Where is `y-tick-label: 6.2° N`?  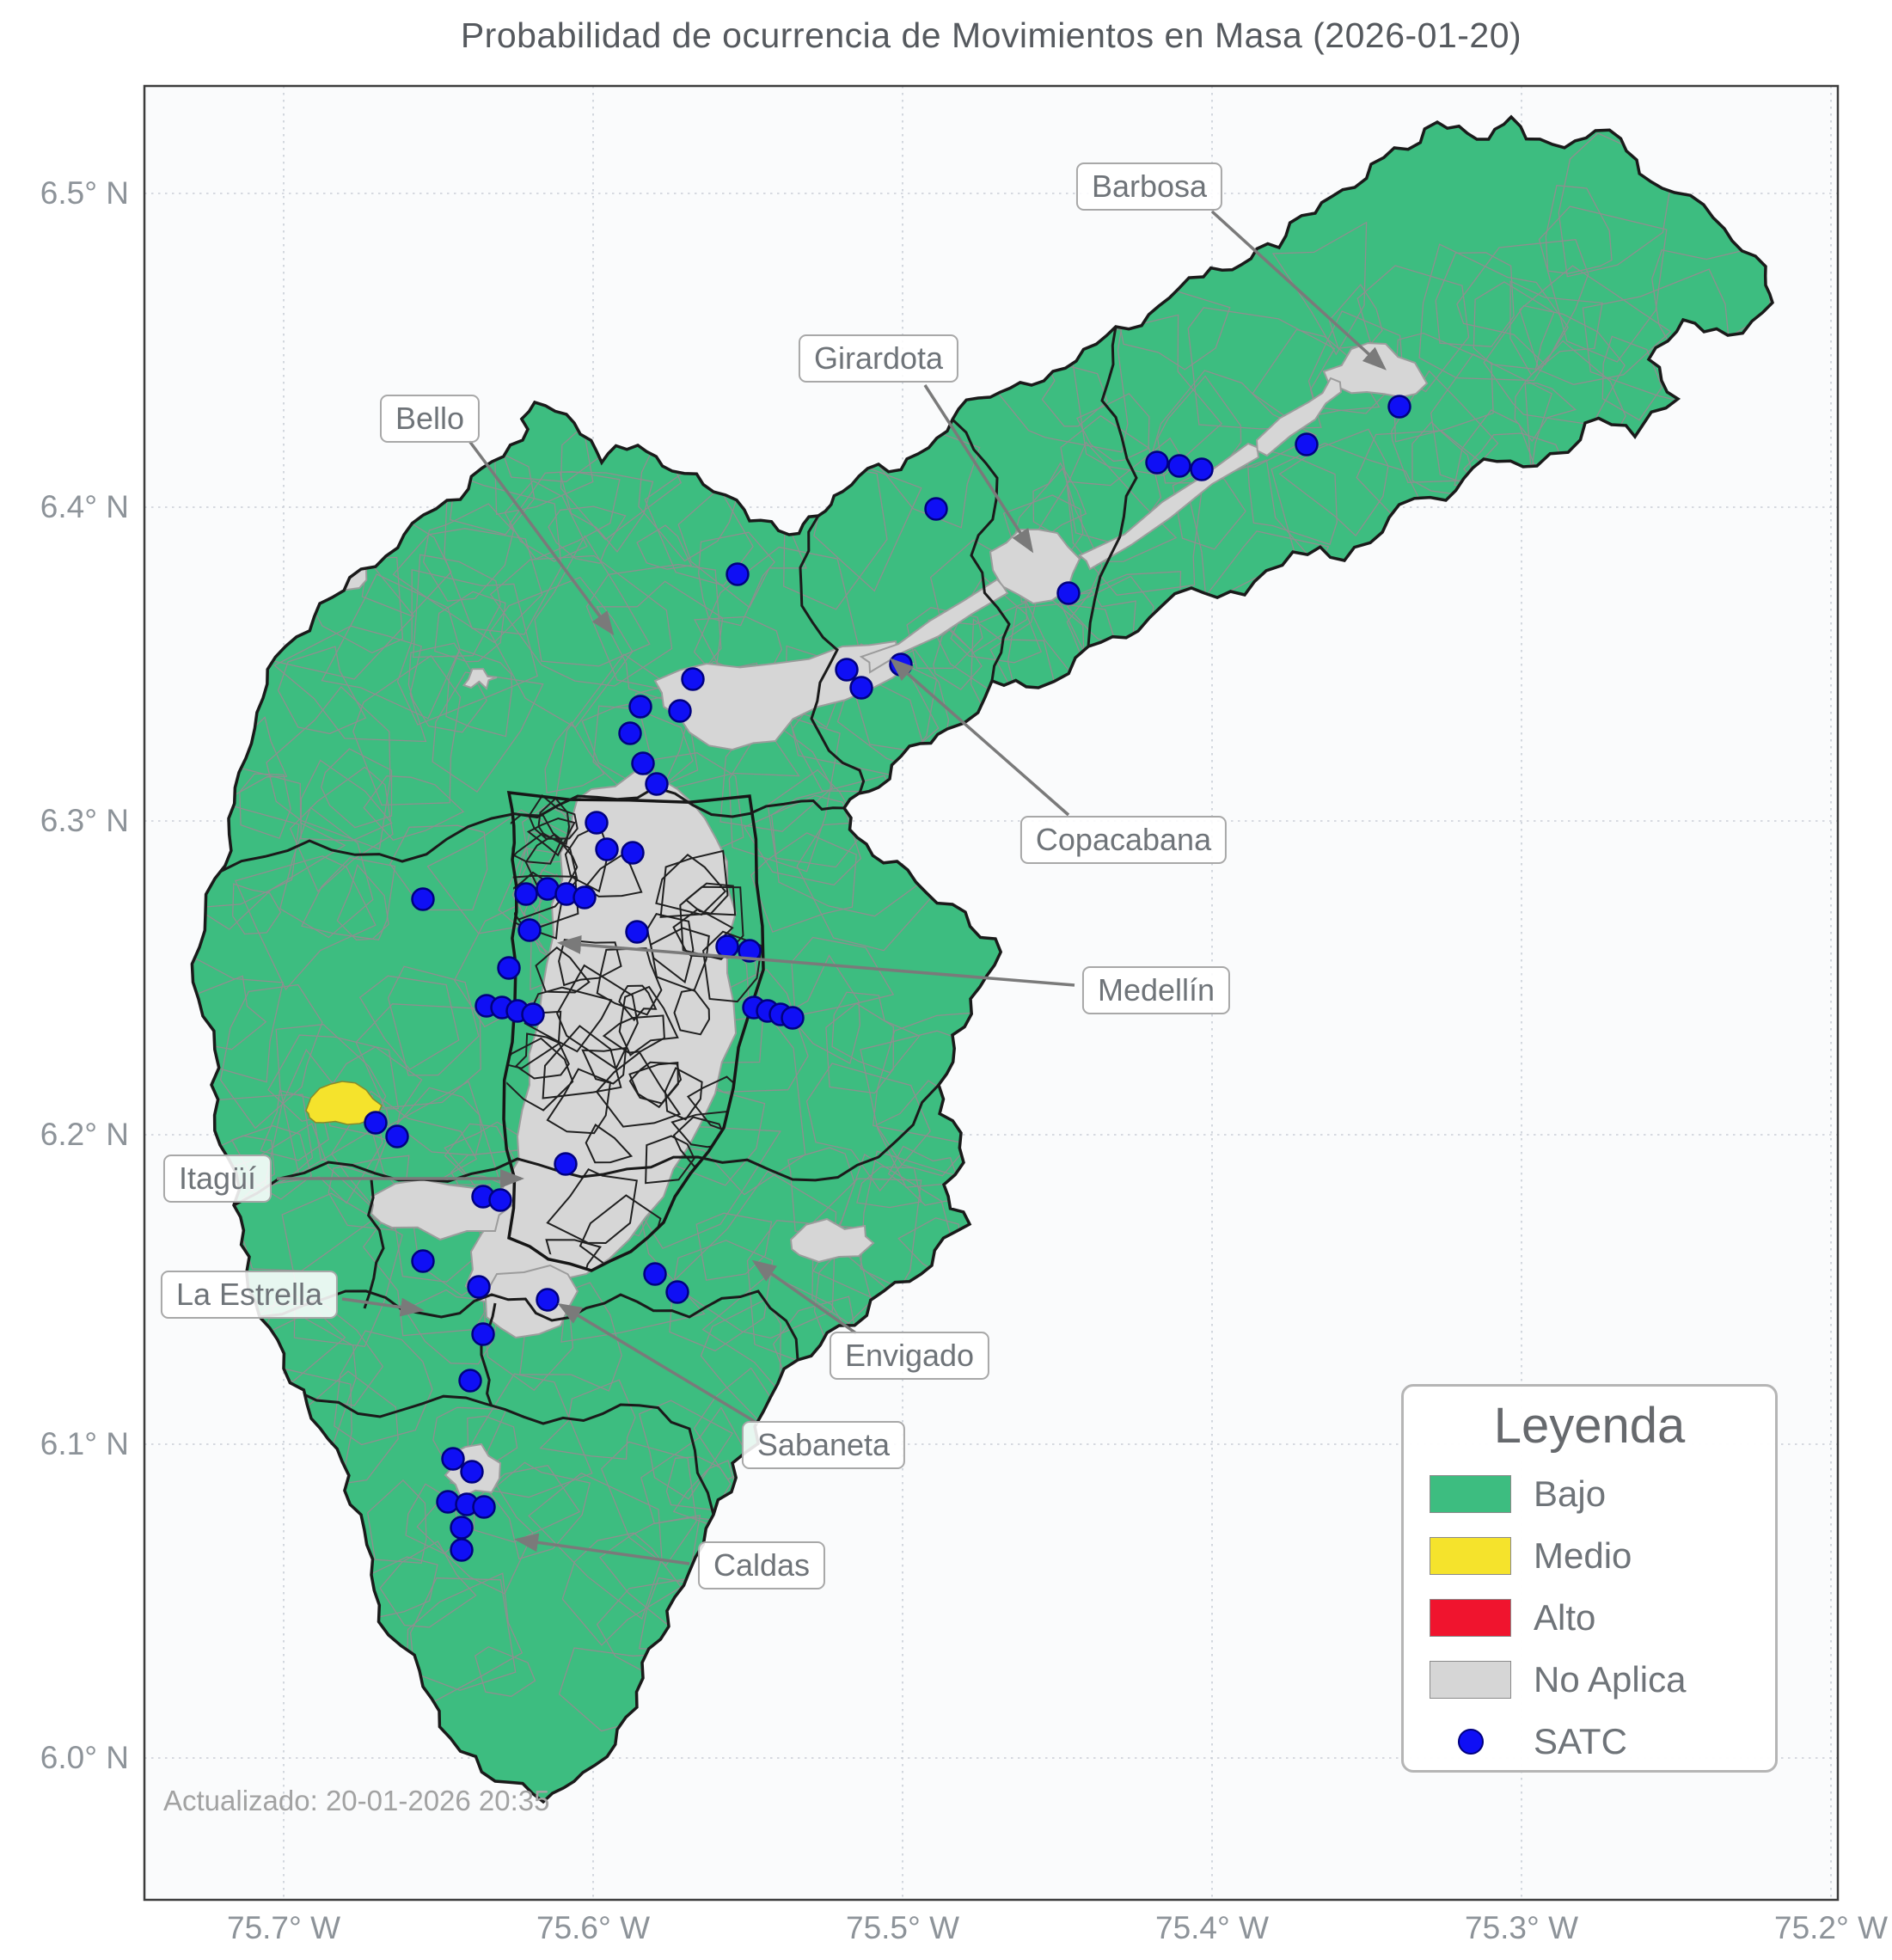
y-tick-label: 6.2° N is located at coordinates (84, 1134).